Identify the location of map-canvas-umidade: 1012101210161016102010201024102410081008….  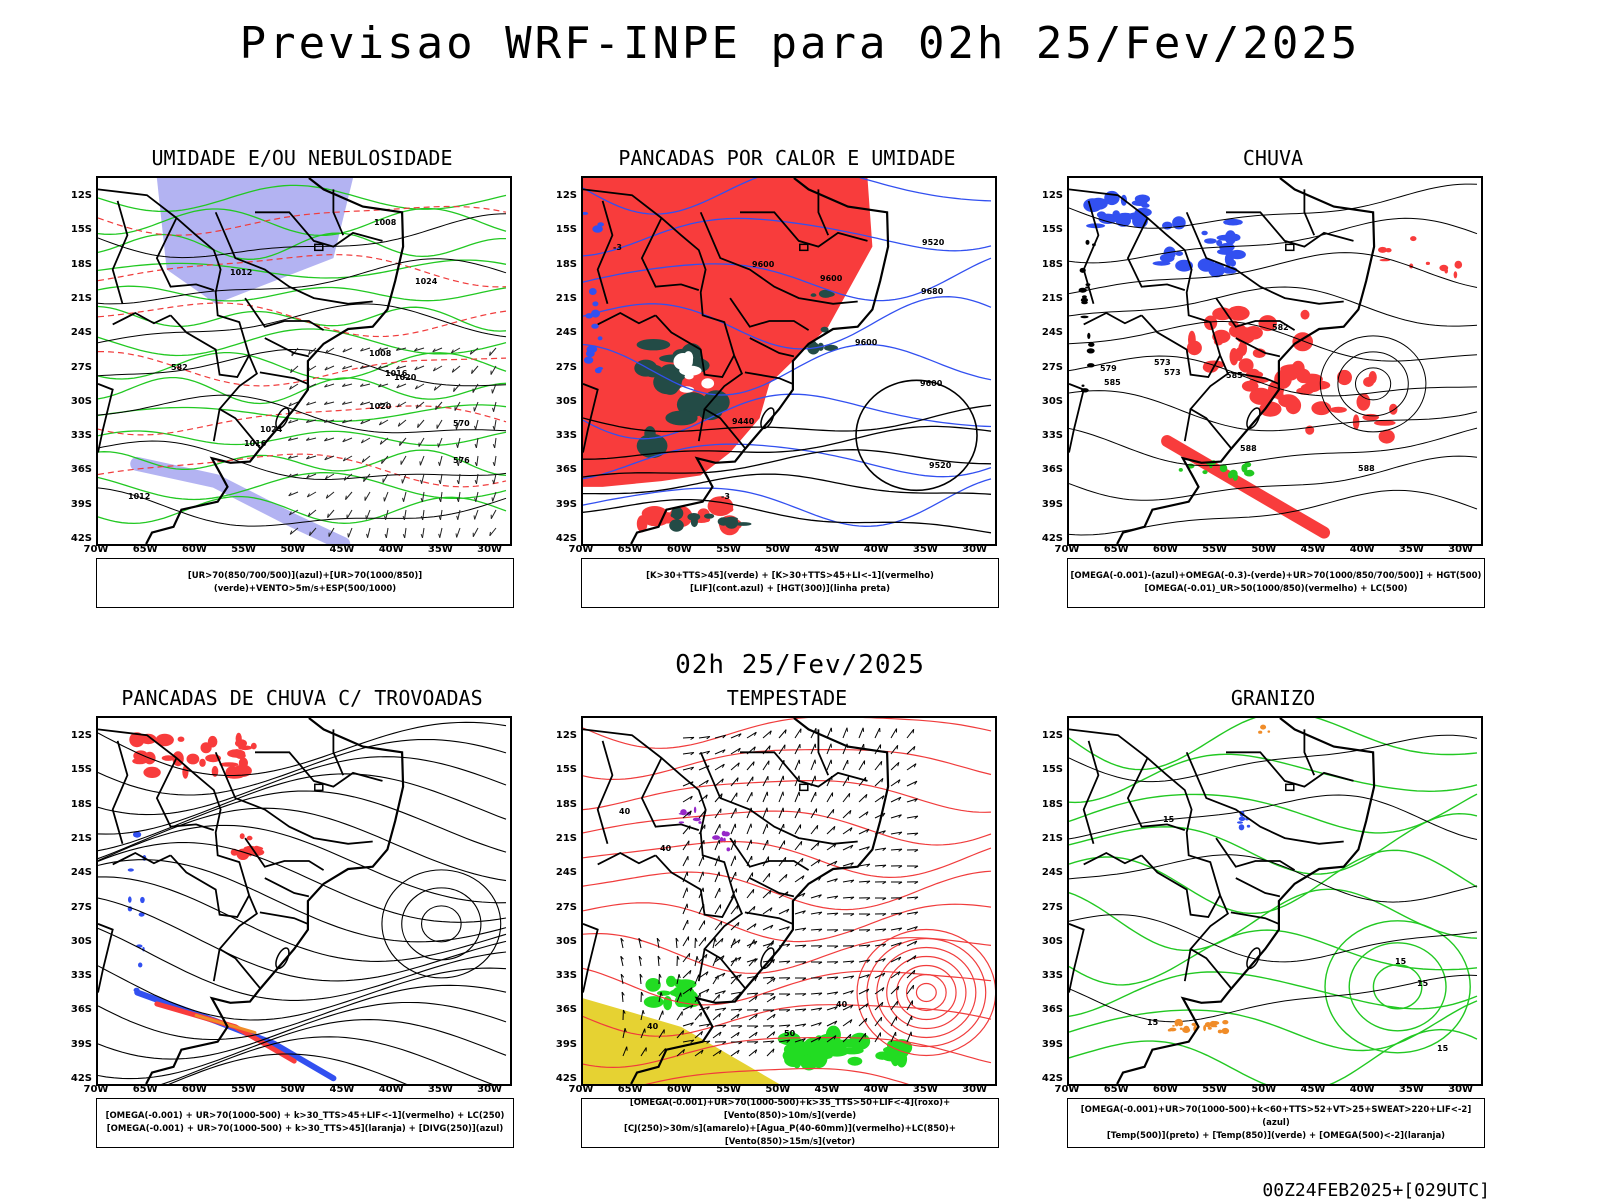
(304, 361).